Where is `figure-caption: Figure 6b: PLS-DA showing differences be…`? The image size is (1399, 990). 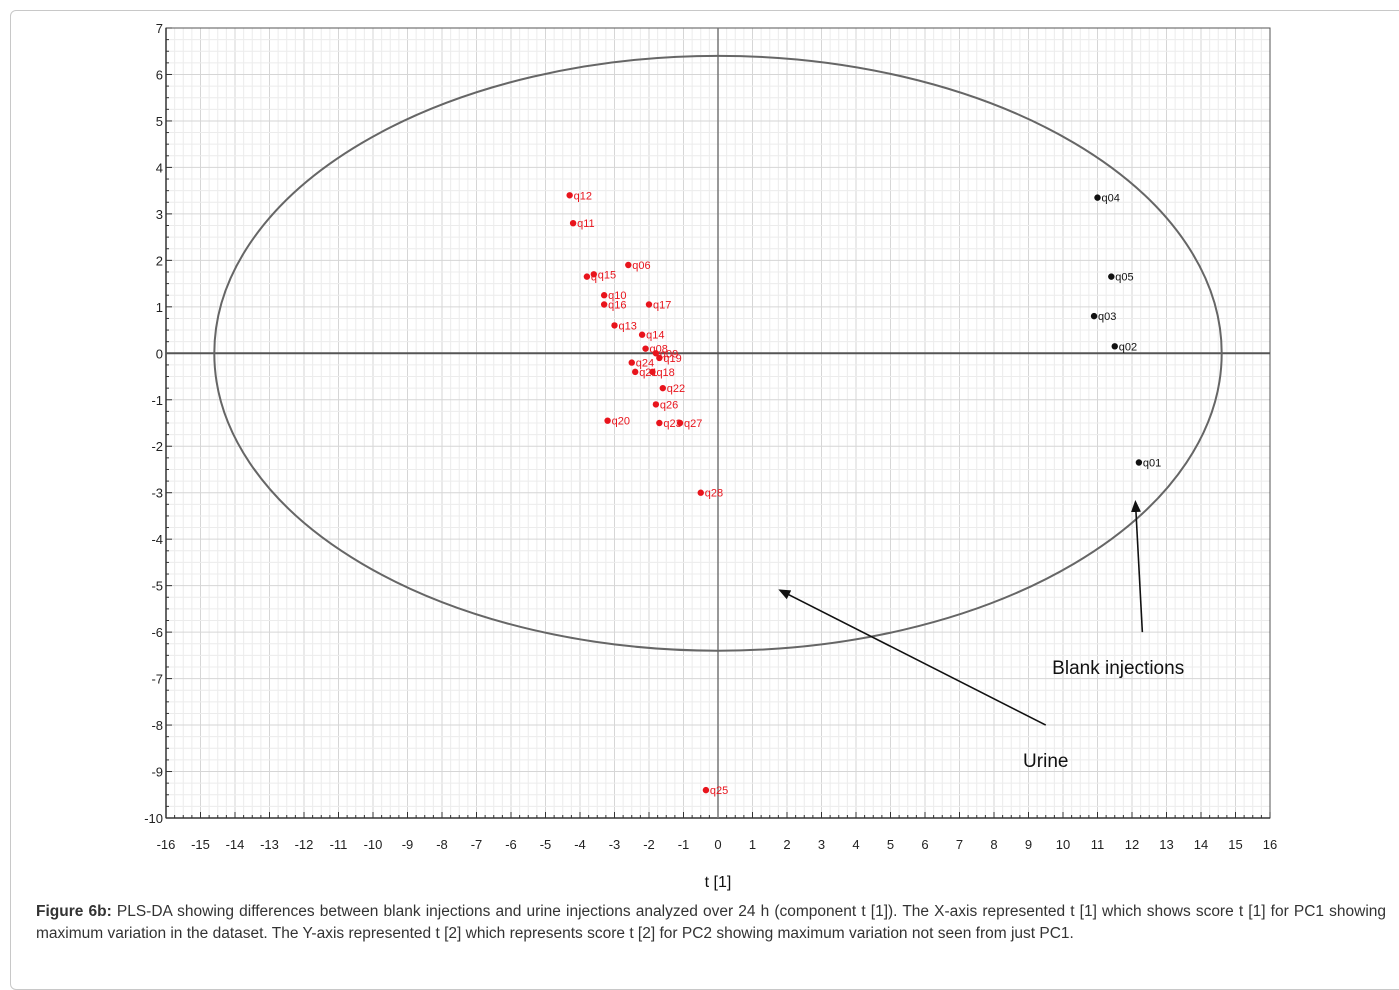 figure-caption: Figure 6b: PLS-DA showing differences be… is located at coordinates (711, 923).